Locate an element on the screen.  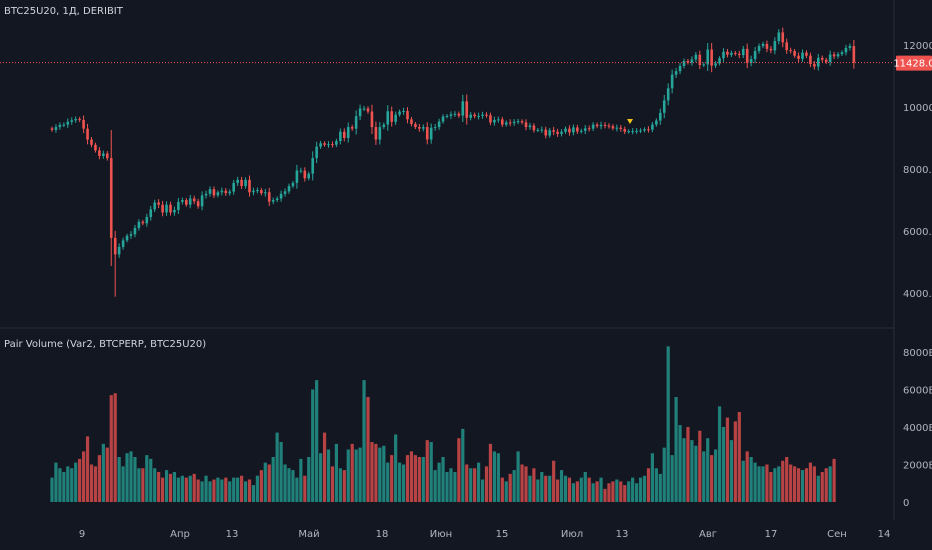
indicator-title: Pair Volume (Var2, BTCPERP, BTC25U20) is located at coordinates (105, 344).